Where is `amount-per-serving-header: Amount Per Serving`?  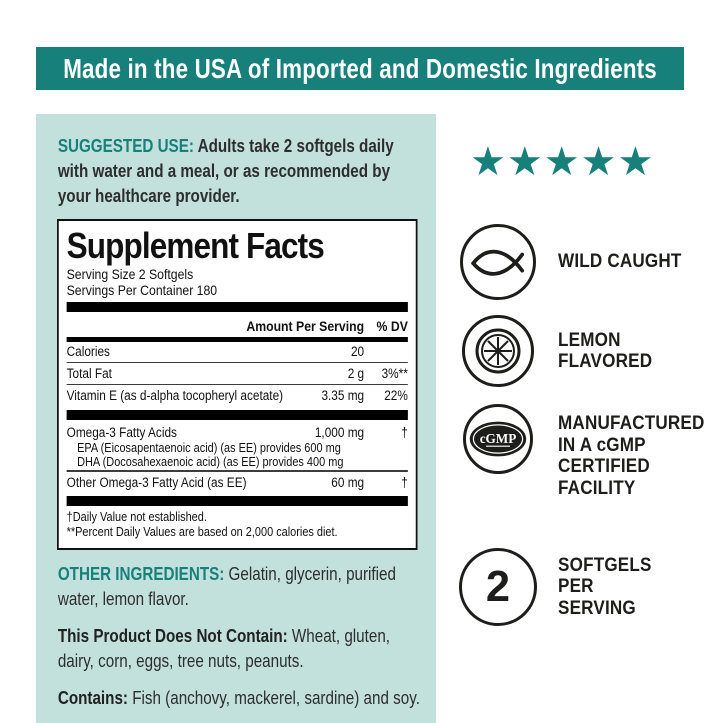 amount-per-serving-header: Amount Per Serving is located at coordinates (305, 326).